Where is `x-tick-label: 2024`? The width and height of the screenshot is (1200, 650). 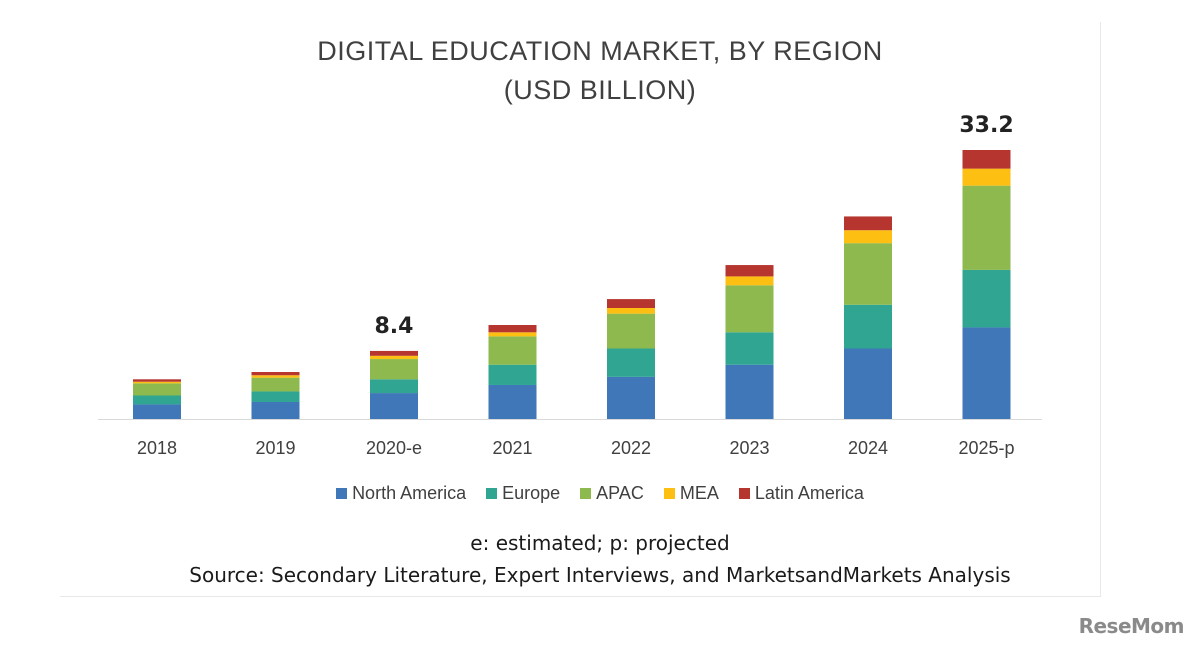 x-tick-label: 2024 is located at coordinates (868, 448).